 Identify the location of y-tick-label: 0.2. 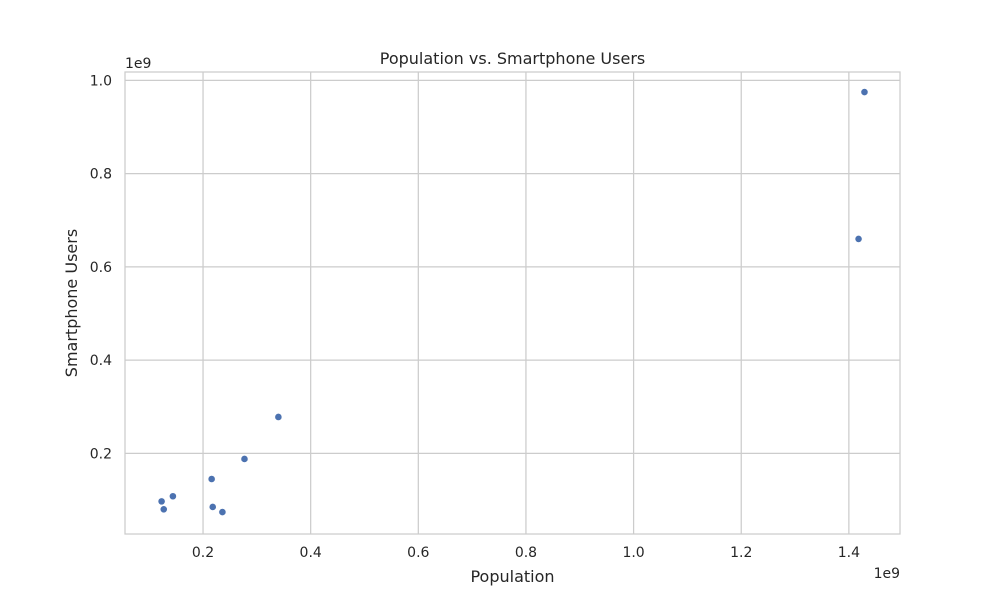
(101, 454).